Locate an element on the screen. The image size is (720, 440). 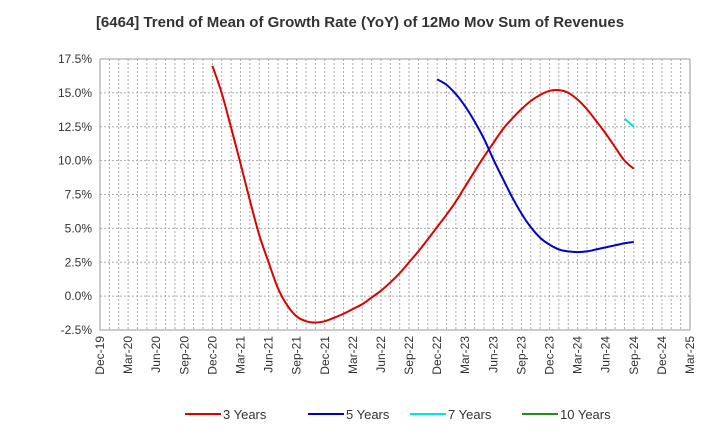
x-tick-label: Sep-24 is located at coordinates (634, 355).